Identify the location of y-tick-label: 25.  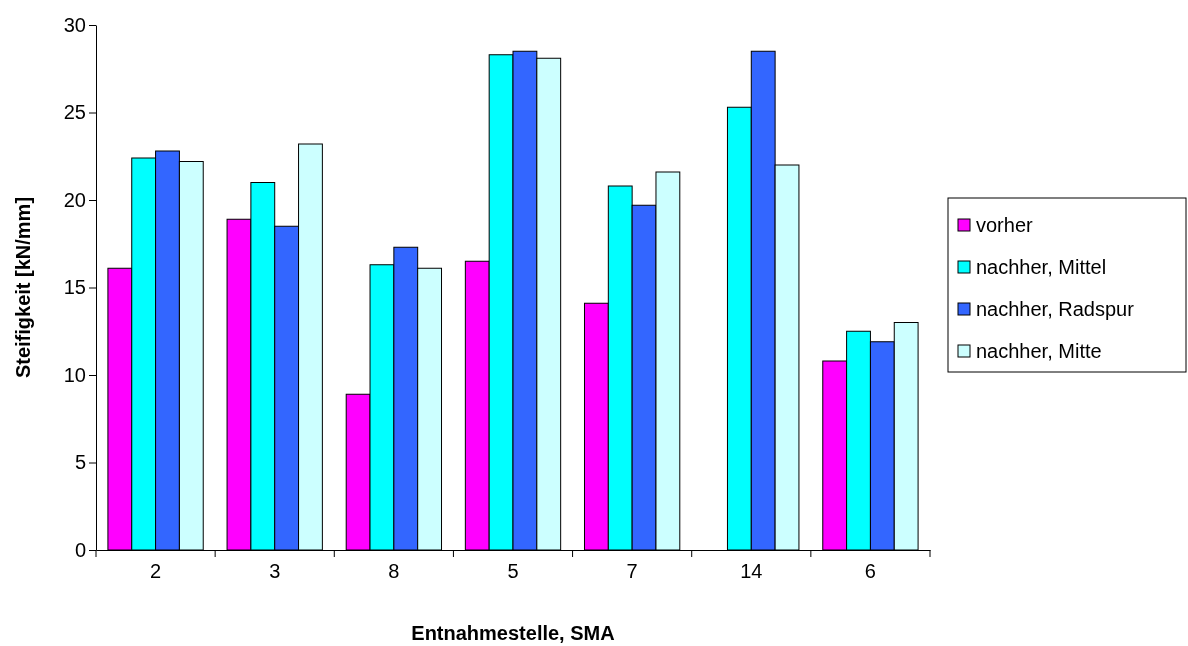
(74, 112).